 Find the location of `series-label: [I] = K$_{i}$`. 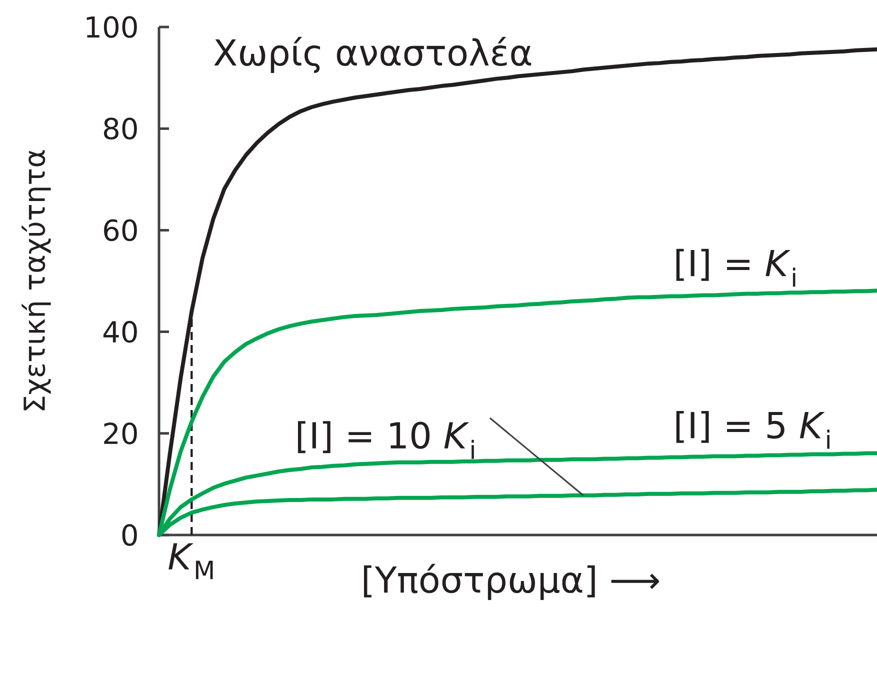

series-label: [I] = K$_{i}$ is located at coordinates (736, 267).